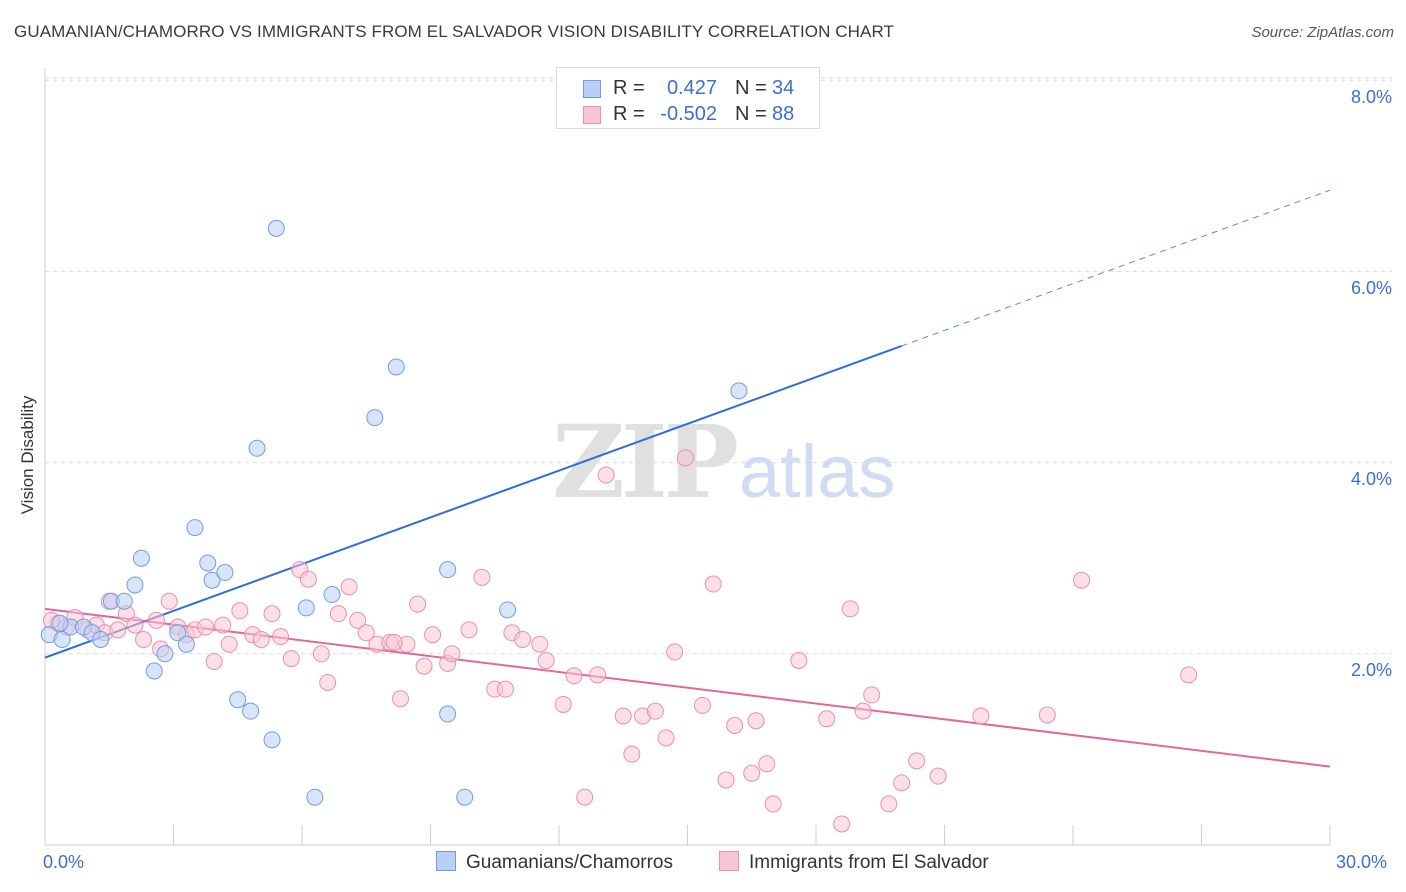 This screenshot has height=892, width=1406. I want to click on correlation-legend: R = 0.427 N = 34 R = -0.502 N = 88, so click(688, 98).